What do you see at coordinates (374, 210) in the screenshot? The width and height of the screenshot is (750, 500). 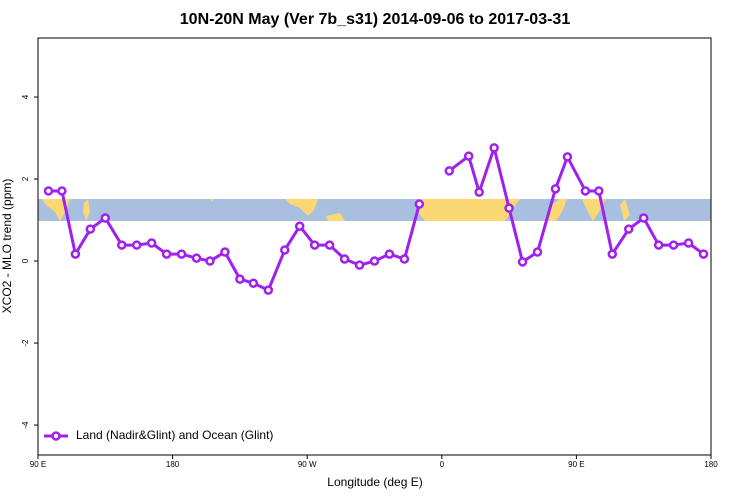 I see `map-strip` at bounding box center [374, 210].